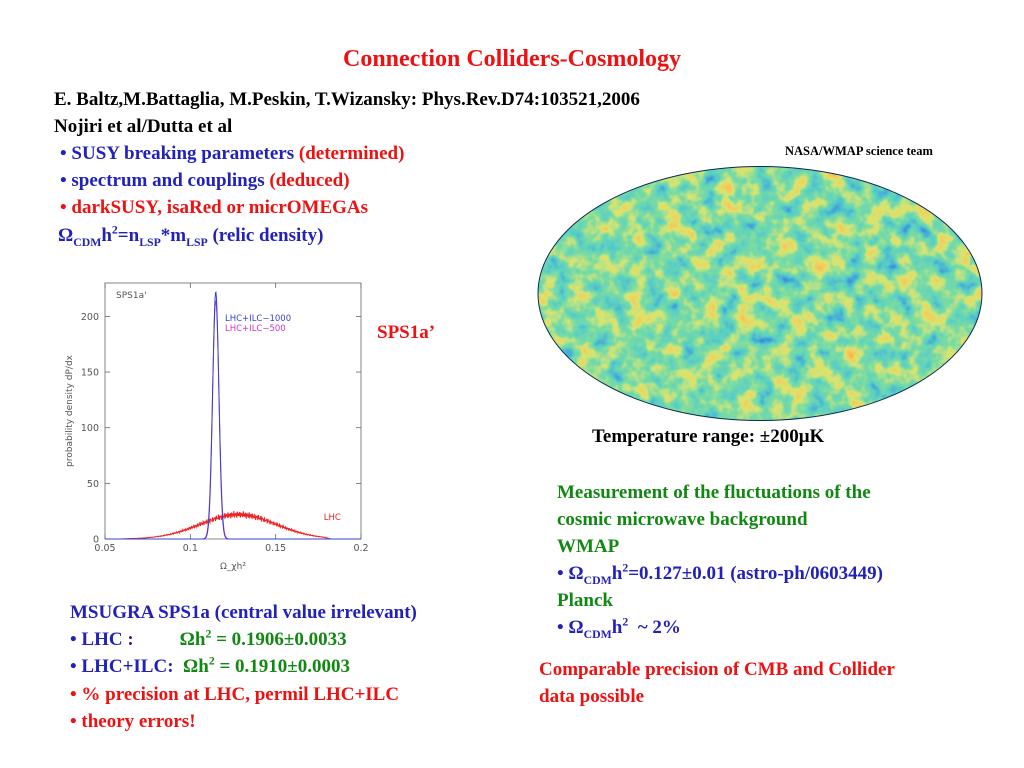  Describe the element at coordinates (859, 151) in the screenshot. I see `image-credit: NASA/WMAP science team` at that location.